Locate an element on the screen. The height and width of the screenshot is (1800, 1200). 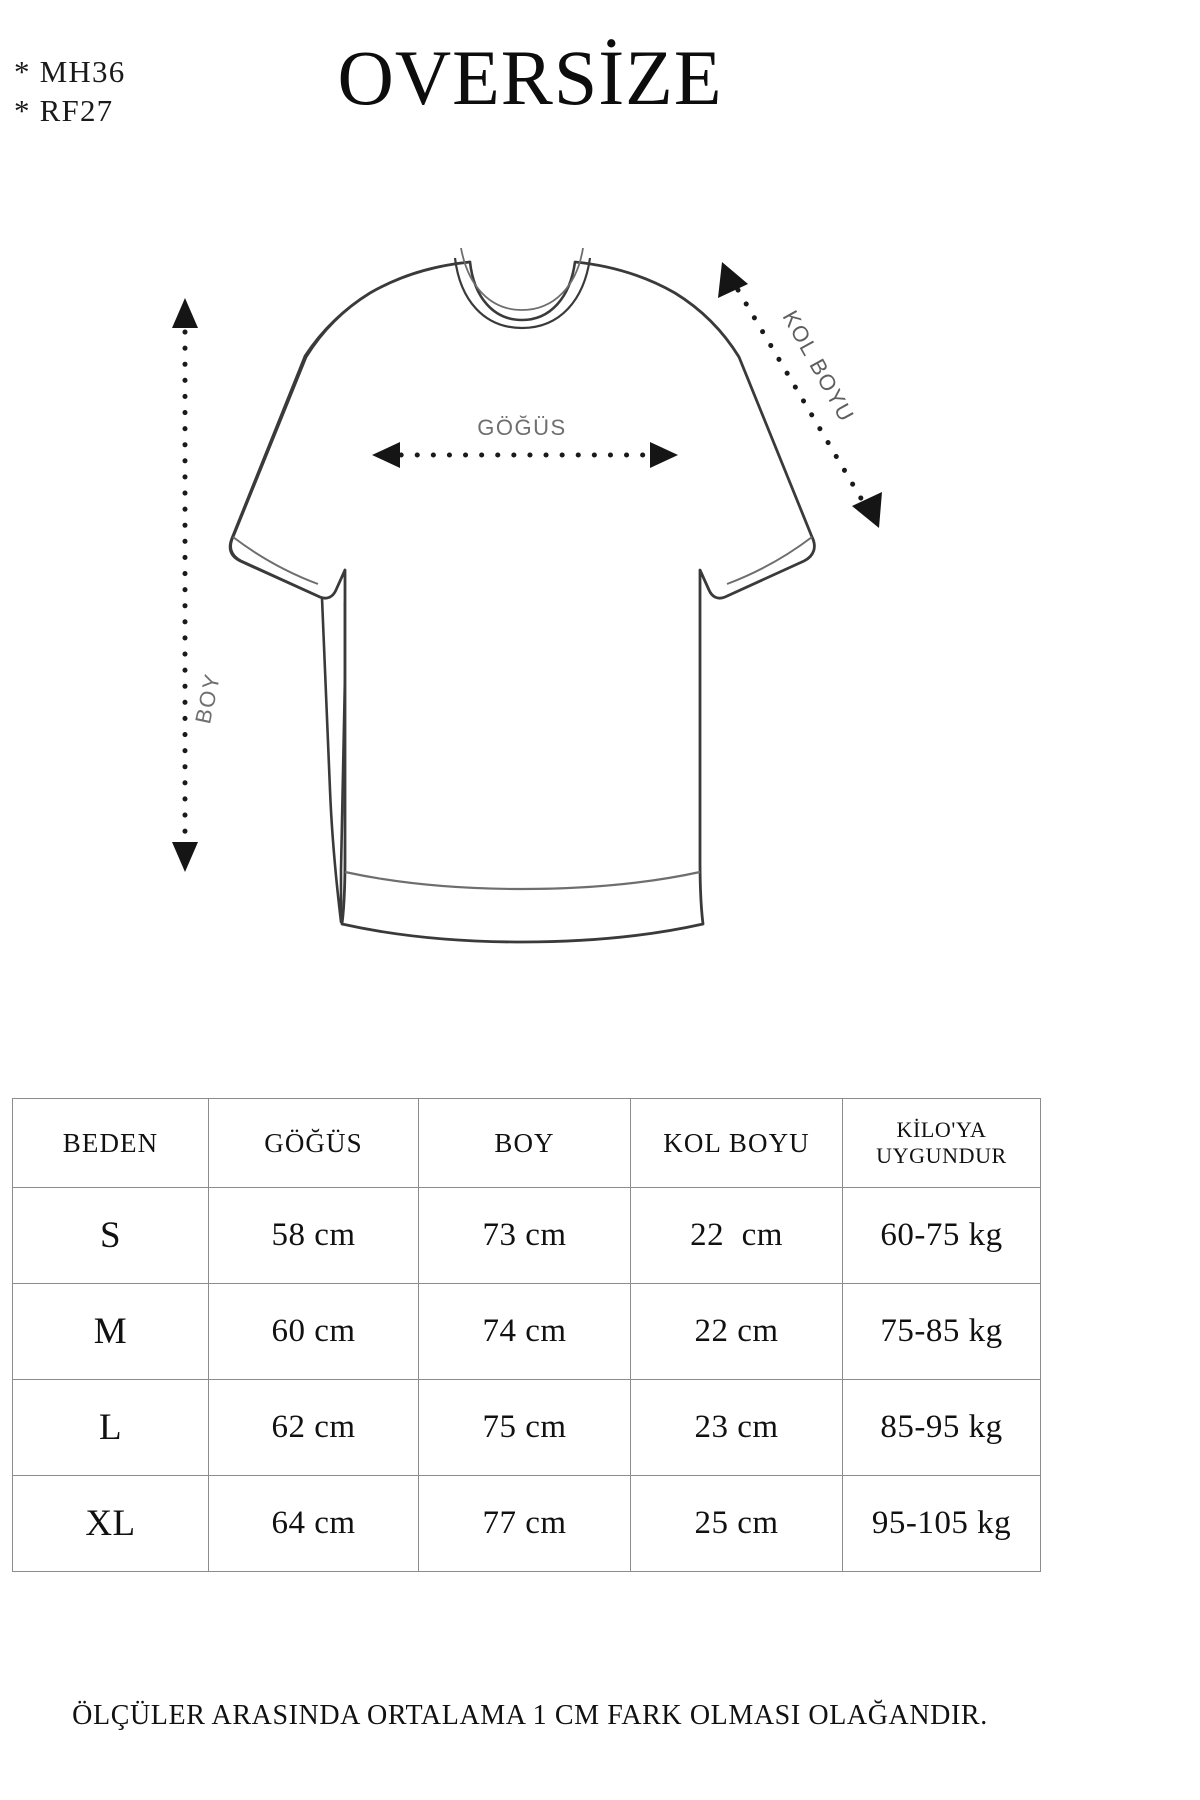
tshirt-neckline is located at coordinates (522, 291).